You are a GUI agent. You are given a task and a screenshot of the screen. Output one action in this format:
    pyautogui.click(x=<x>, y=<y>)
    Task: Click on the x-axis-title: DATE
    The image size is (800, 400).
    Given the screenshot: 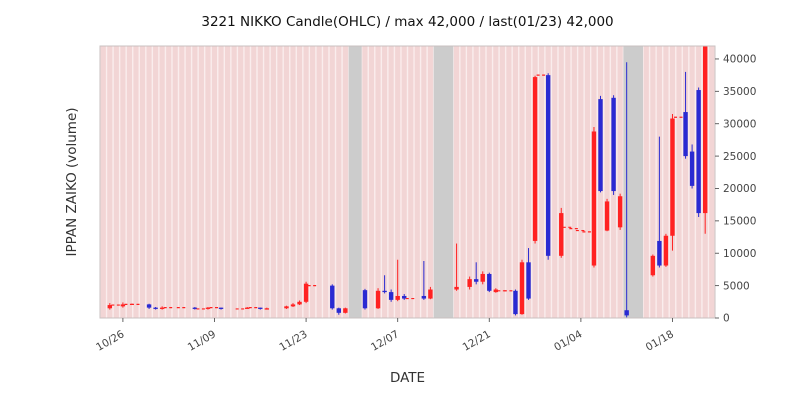 What is the action you would take?
    pyautogui.click(x=407, y=378)
    